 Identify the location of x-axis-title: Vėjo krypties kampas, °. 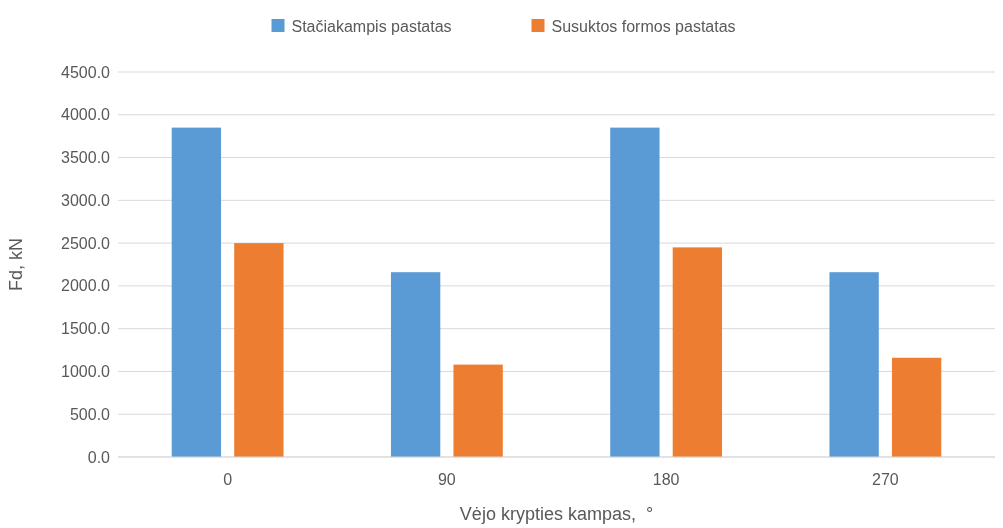
(556, 514).